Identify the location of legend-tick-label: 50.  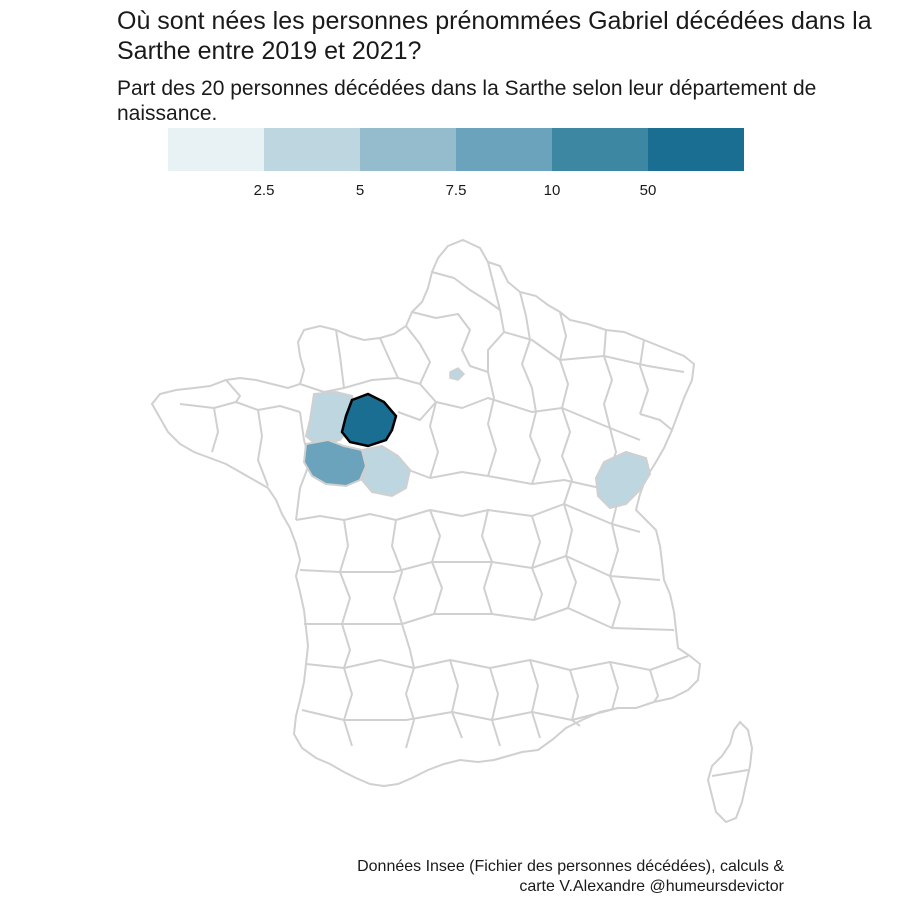
(648, 190).